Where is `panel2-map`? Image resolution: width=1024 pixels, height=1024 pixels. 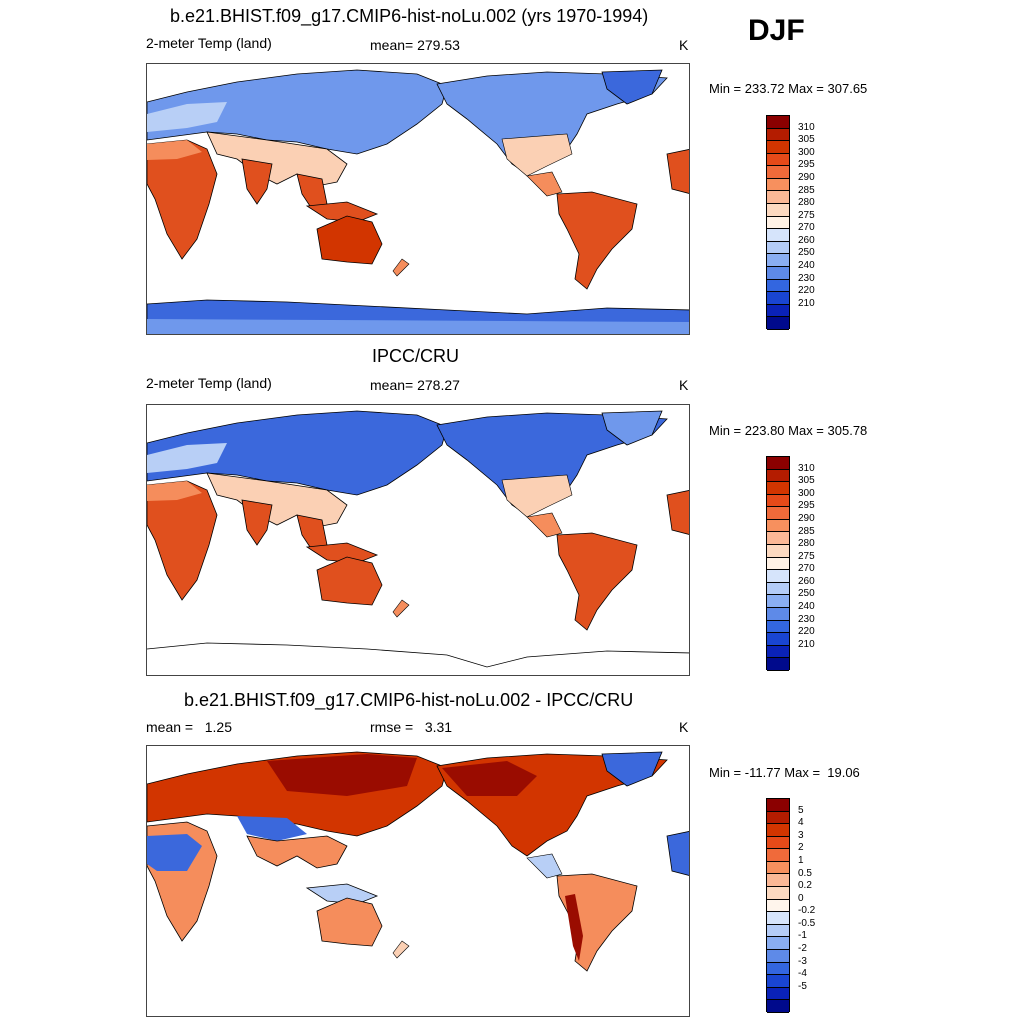 panel2-map is located at coordinates (418, 540).